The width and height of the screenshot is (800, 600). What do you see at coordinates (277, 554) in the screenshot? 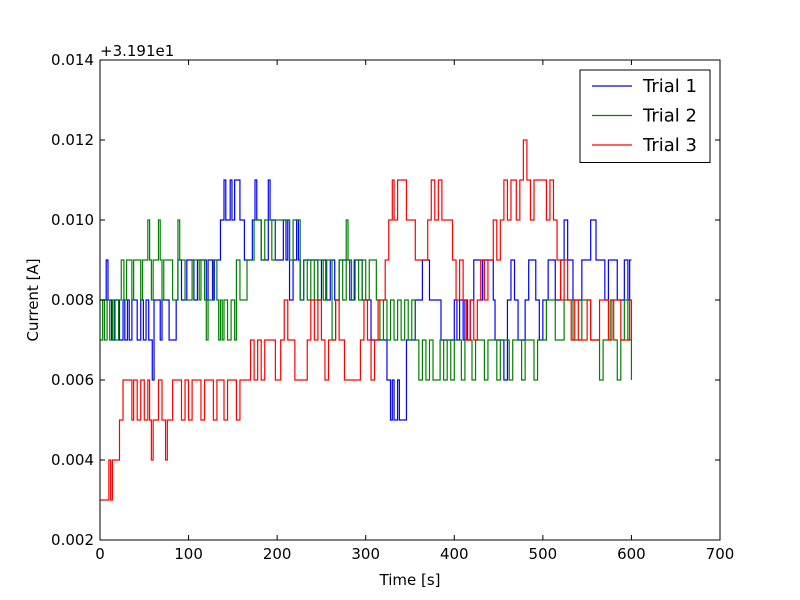
I see `x-tick-label: 200` at bounding box center [277, 554].